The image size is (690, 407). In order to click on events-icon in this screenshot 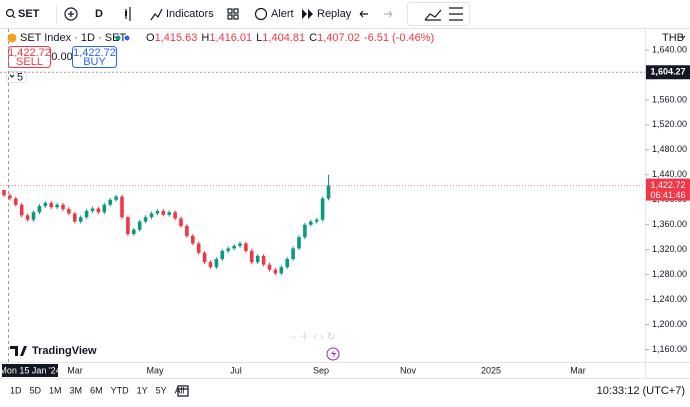, I will do `click(333, 354)`.